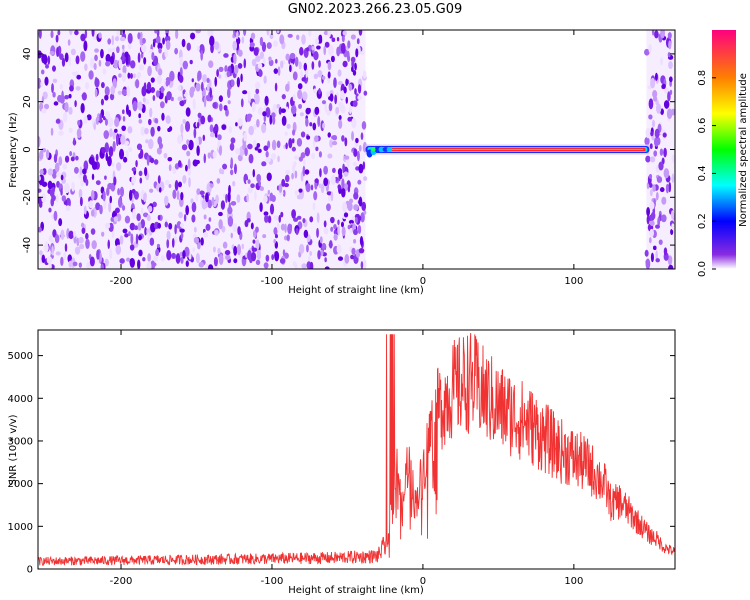  I want to click on colorbar-tick-label: 0.6, so click(702, 126).